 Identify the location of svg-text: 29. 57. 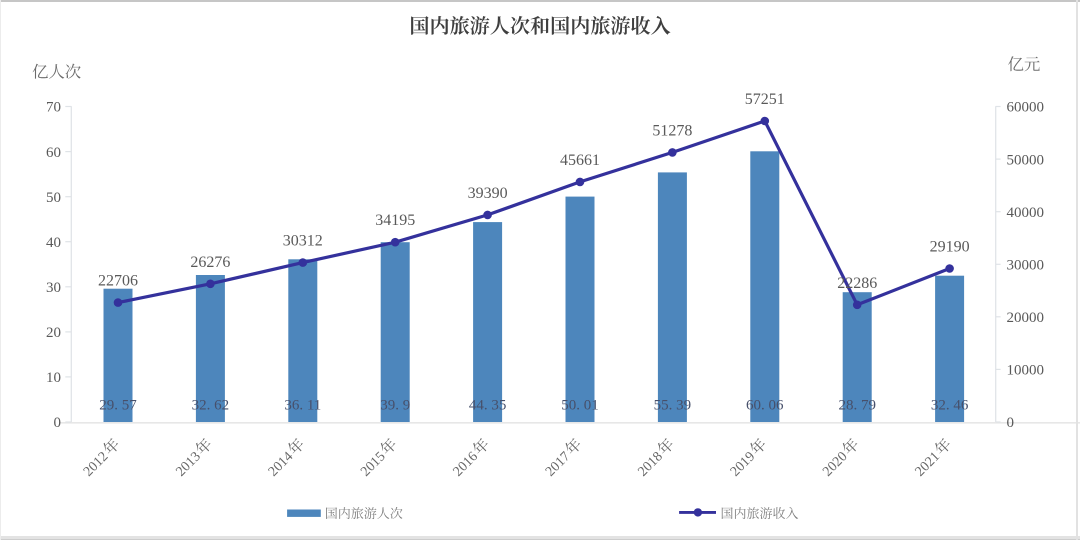
(118, 405).